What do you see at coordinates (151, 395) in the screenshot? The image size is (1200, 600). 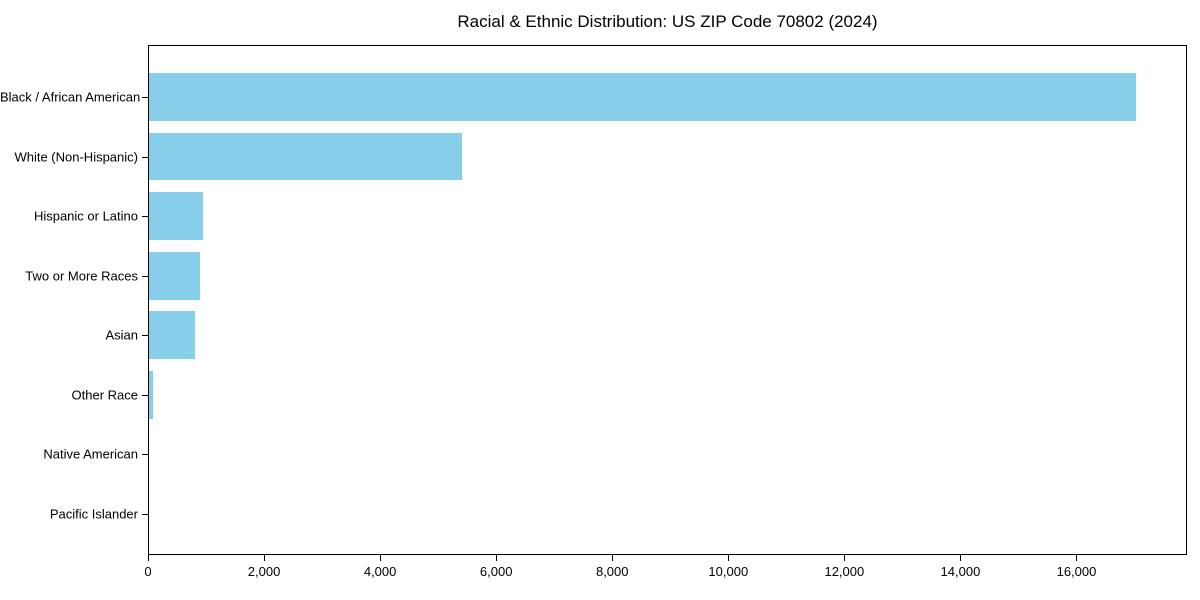 I see `bar-other-race` at bounding box center [151, 395].